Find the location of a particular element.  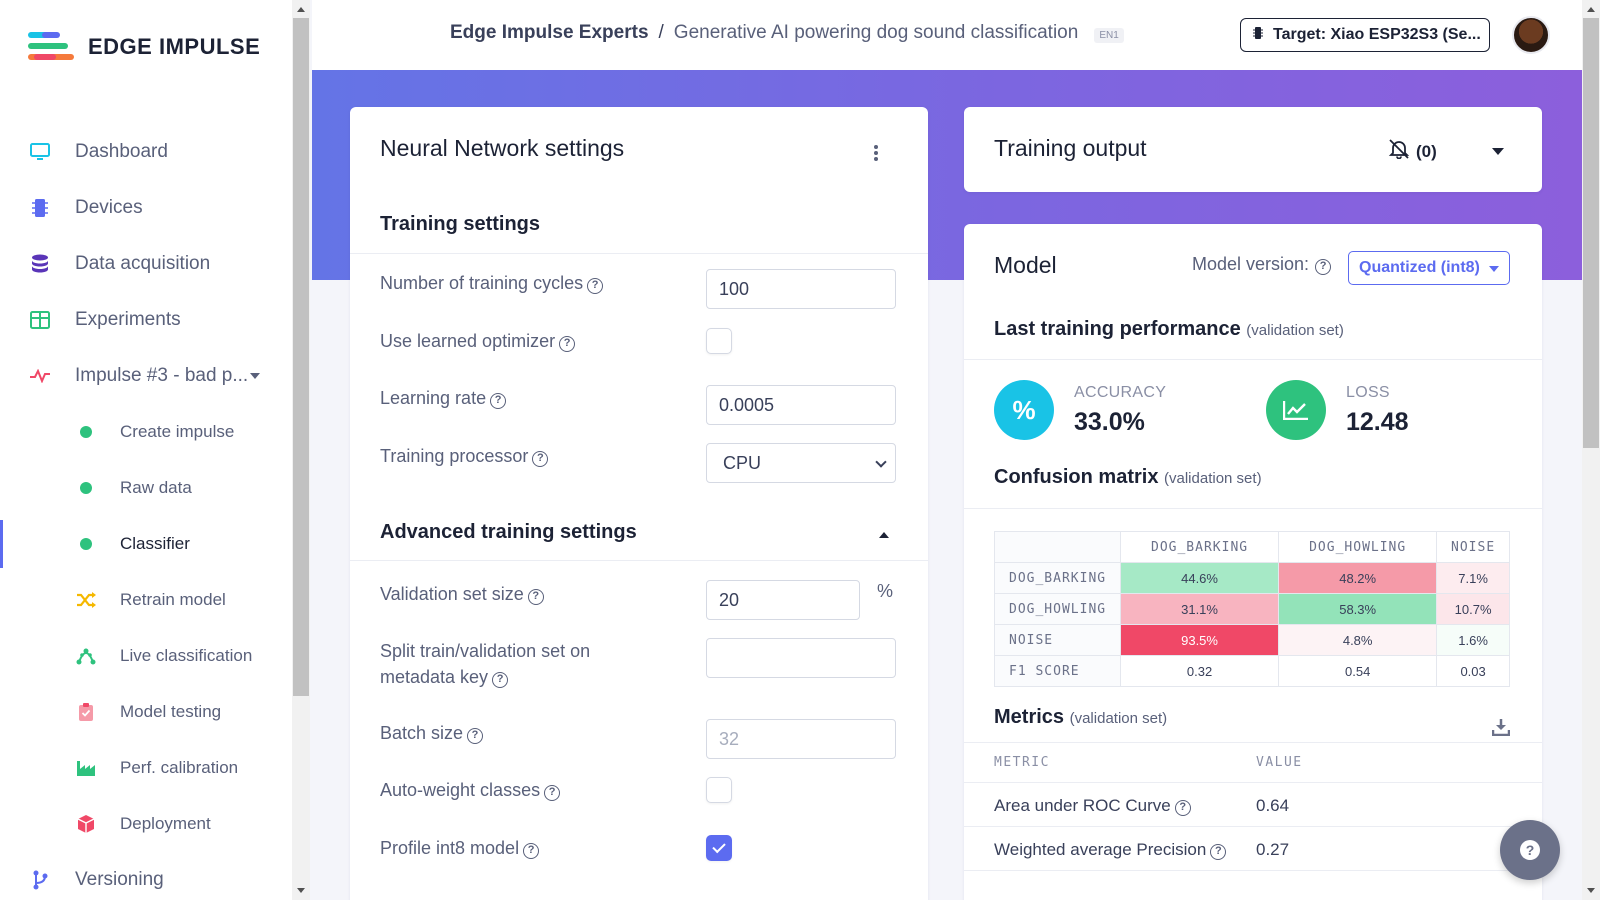

status-dot-icon is located at coordinates (86, 432).